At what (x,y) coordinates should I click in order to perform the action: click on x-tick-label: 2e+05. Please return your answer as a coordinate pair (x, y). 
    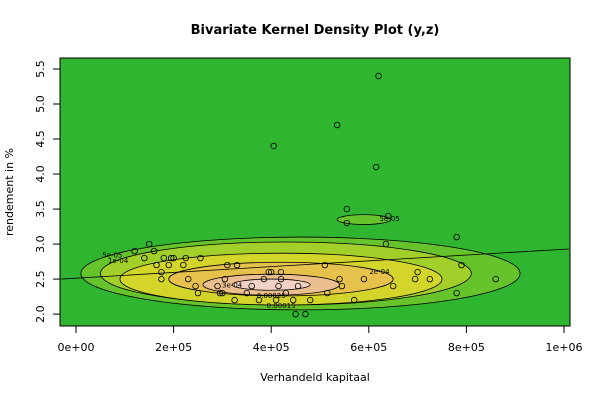
    Looking at the image, I should click on (173, 347).